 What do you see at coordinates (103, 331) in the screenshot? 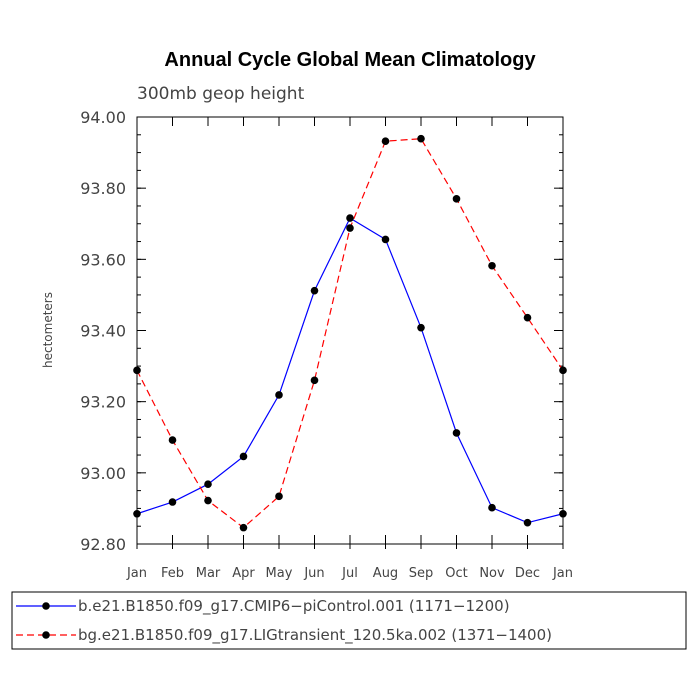
I see `y-tick-label: 93.40` at bounding box center [103, 331].